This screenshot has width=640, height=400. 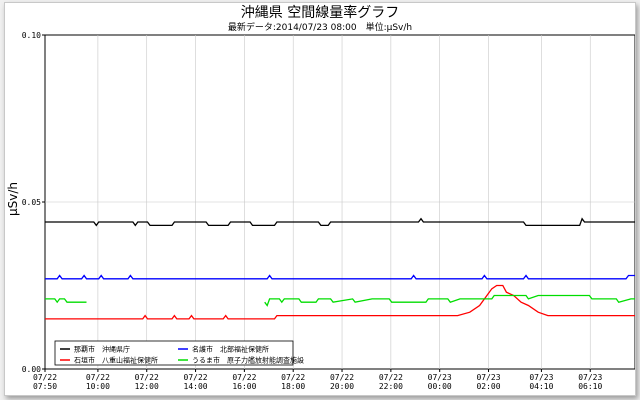 I want to click on x-tick-label-time: 22:00, so click(x=391, y=386).